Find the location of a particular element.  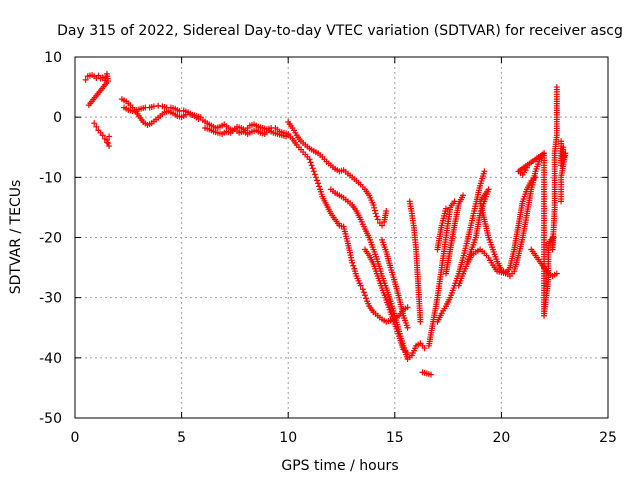

series-cluster-b is located at coordinates (102, 135).